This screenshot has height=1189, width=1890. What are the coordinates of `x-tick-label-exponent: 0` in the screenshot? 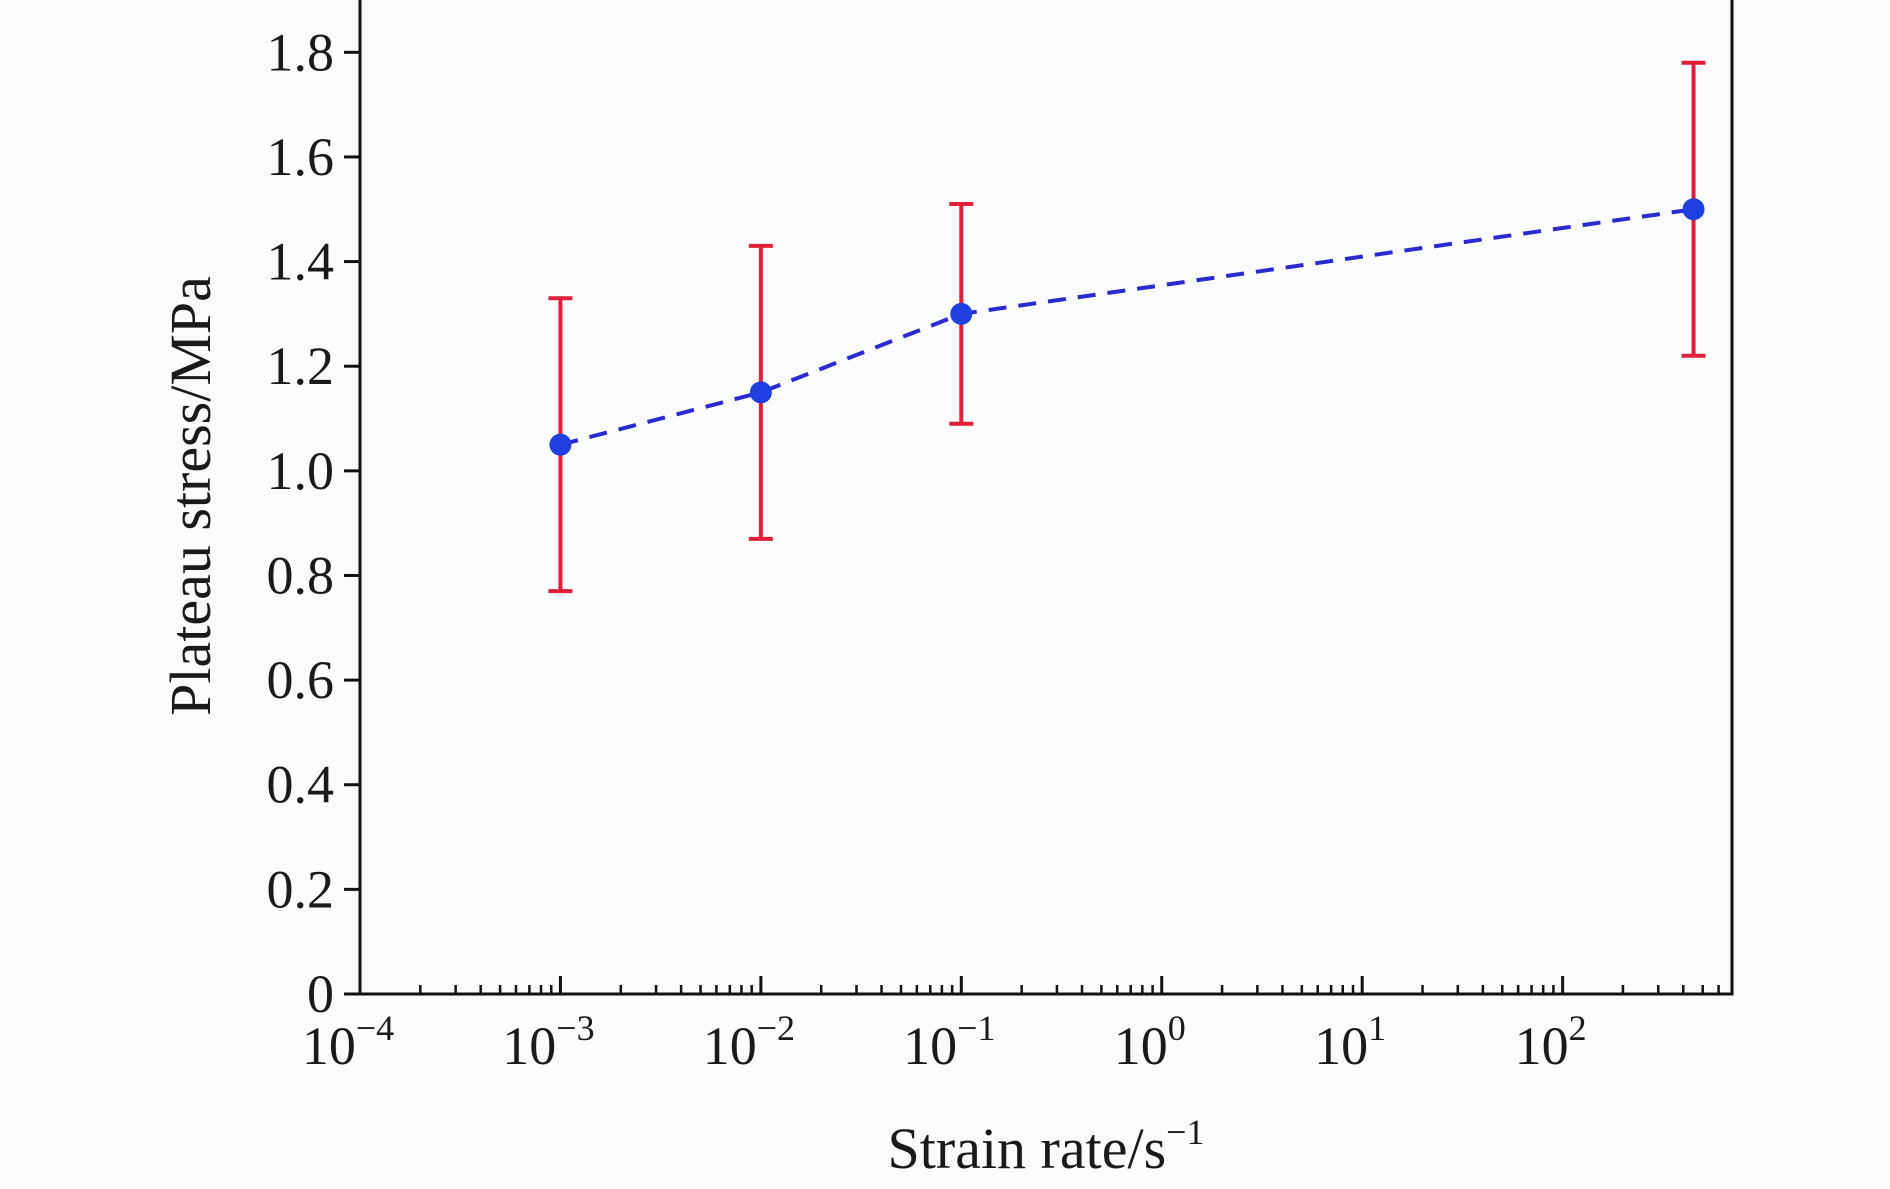 It's located at (1177, 1028).